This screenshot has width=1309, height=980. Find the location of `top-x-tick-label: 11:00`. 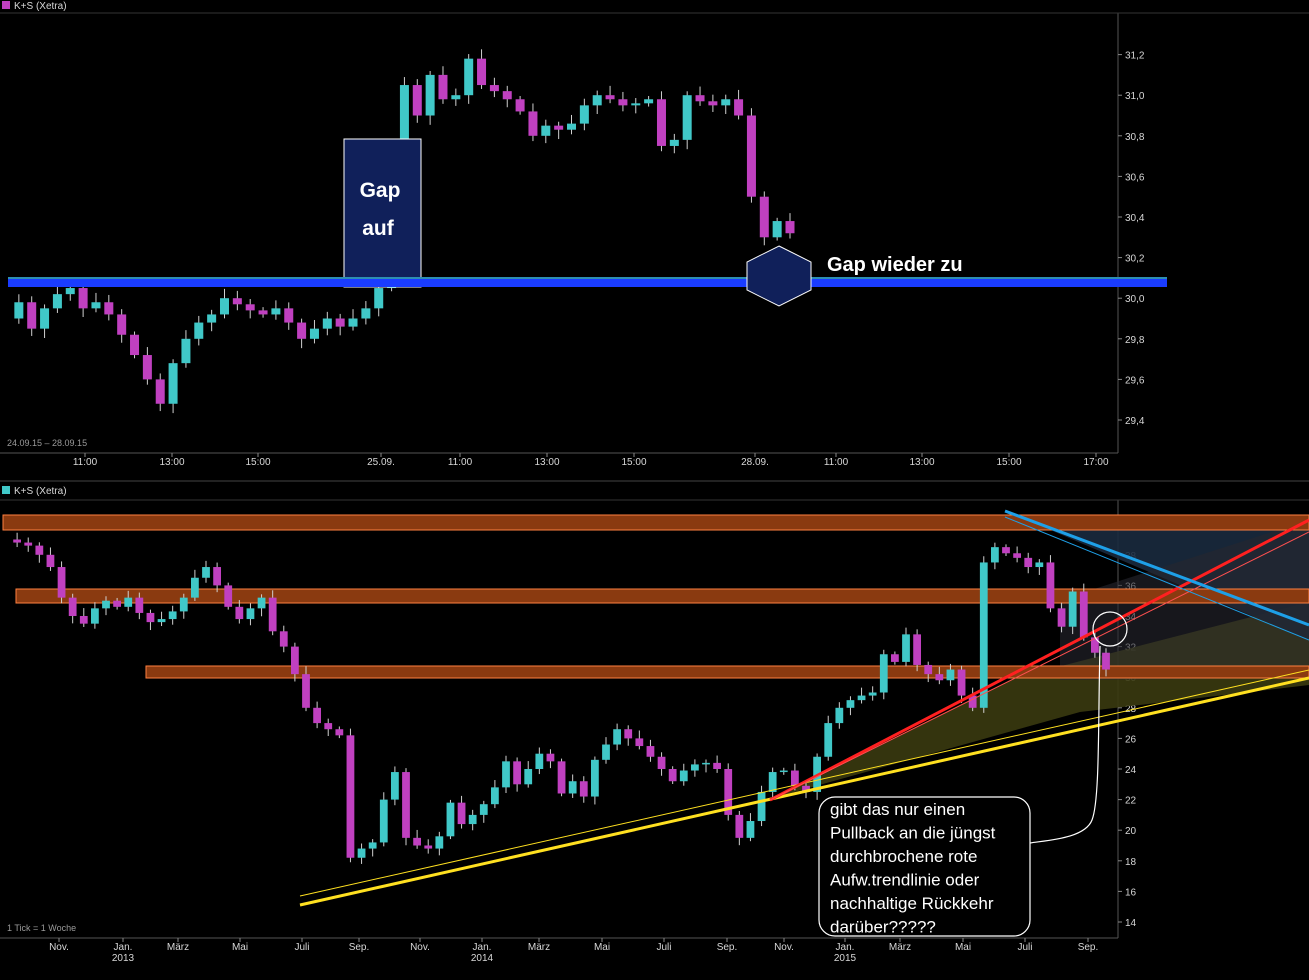

top-x-tick-label: 11:00 is located at coordinates (85, 462).